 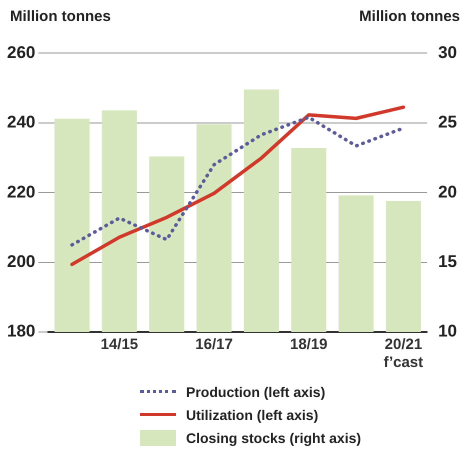 What do you see at coordinates (21, 192) in the screenshot?
I see `y-tick-label: 220` at bounding box center [21, 192].